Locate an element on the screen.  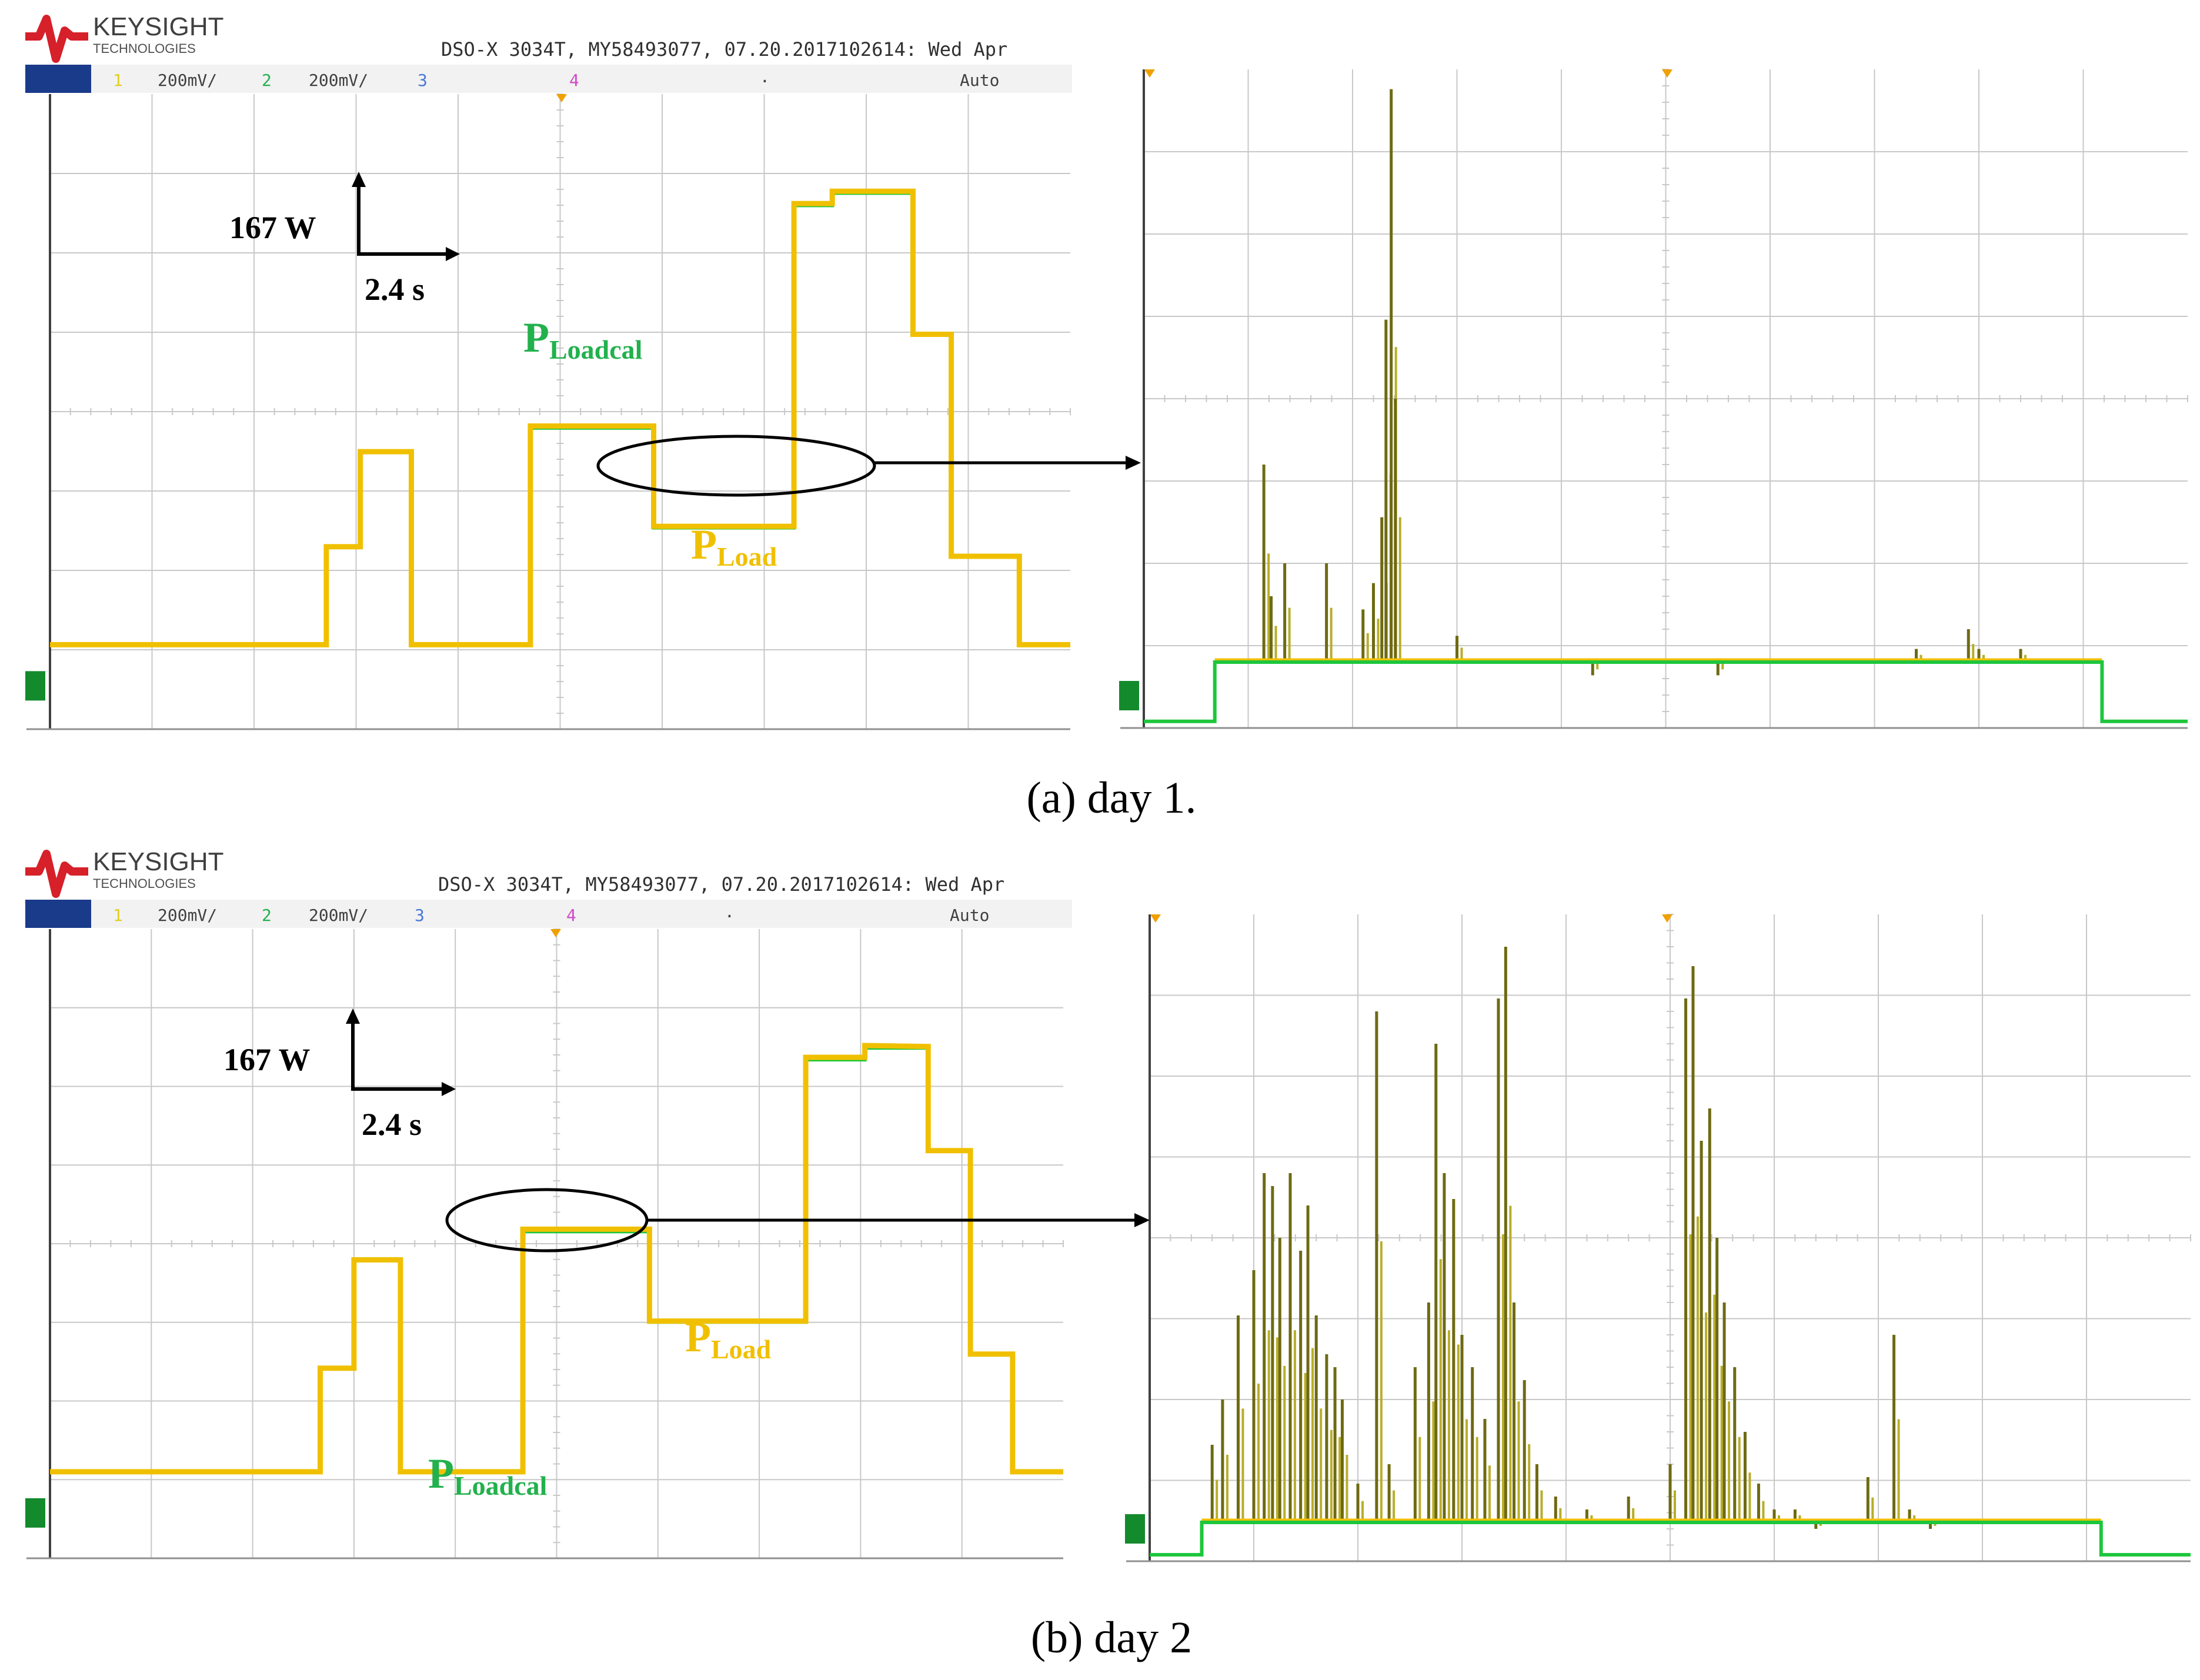
caption-day1: (a) day 1. is located at coordinates (1111, 798).